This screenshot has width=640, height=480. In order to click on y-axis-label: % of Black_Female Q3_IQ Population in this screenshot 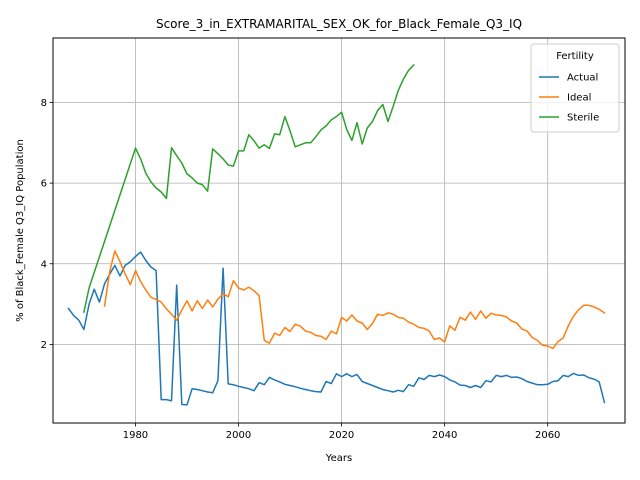, I will do `click(20, 230)`.